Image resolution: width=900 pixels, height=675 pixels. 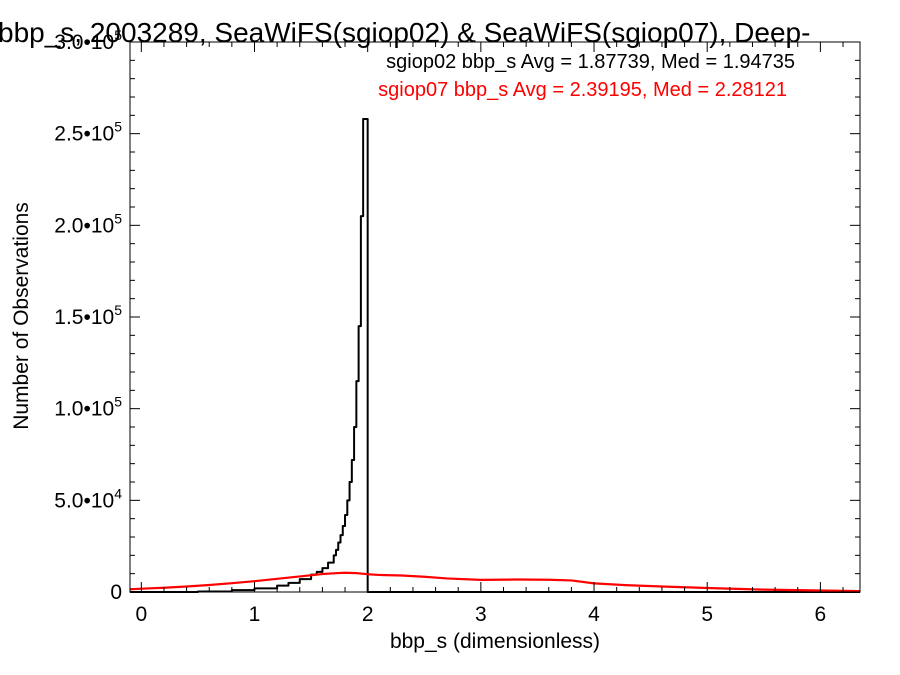 What do you see at coordinates (481, 614) in the screenshot?
I see `x-tick-label: 3` at bounding box center [481, 614].